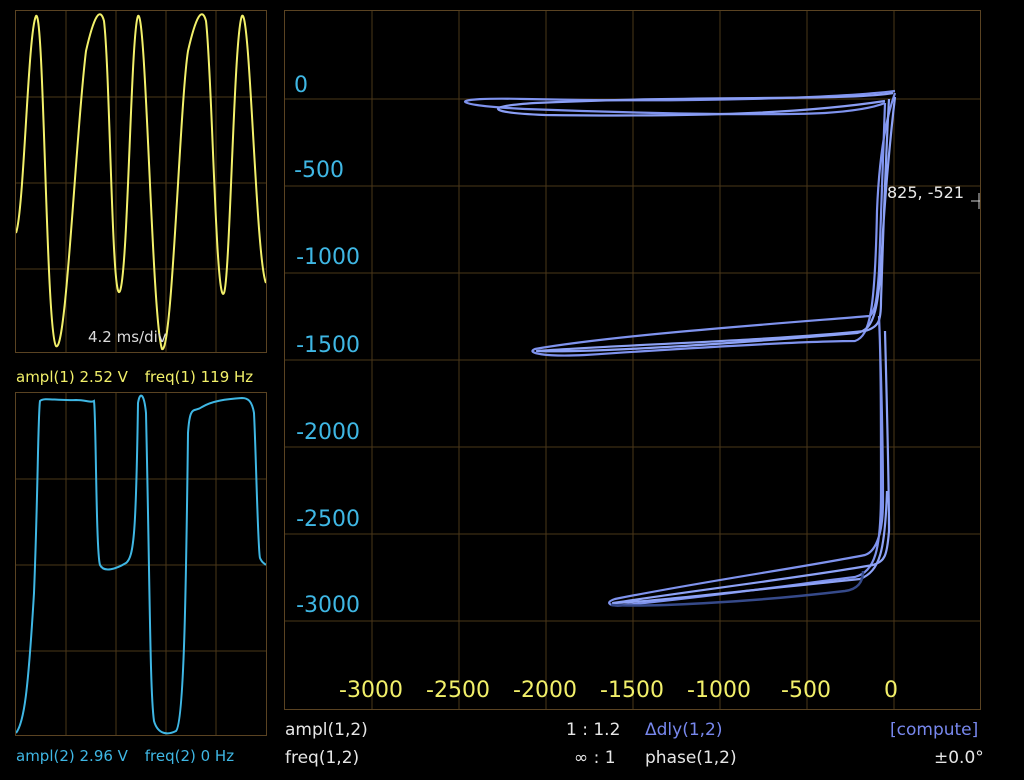 This screenshot has width=1024, height=780. Describe the element at coordinates (131, 756) in the screenshot. I see `ch2-readout: ampl(2) 2.96 V freq(2) 0 Hz` at that location.